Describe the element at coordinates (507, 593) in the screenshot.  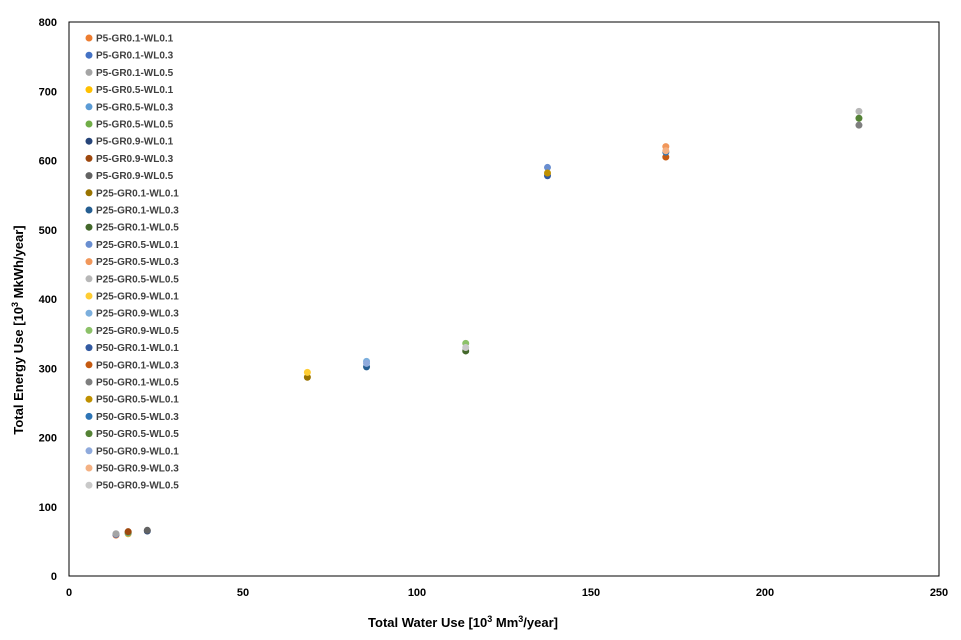
I see `x-axis-ticks: 0 50 100 150 200 250` at that location.